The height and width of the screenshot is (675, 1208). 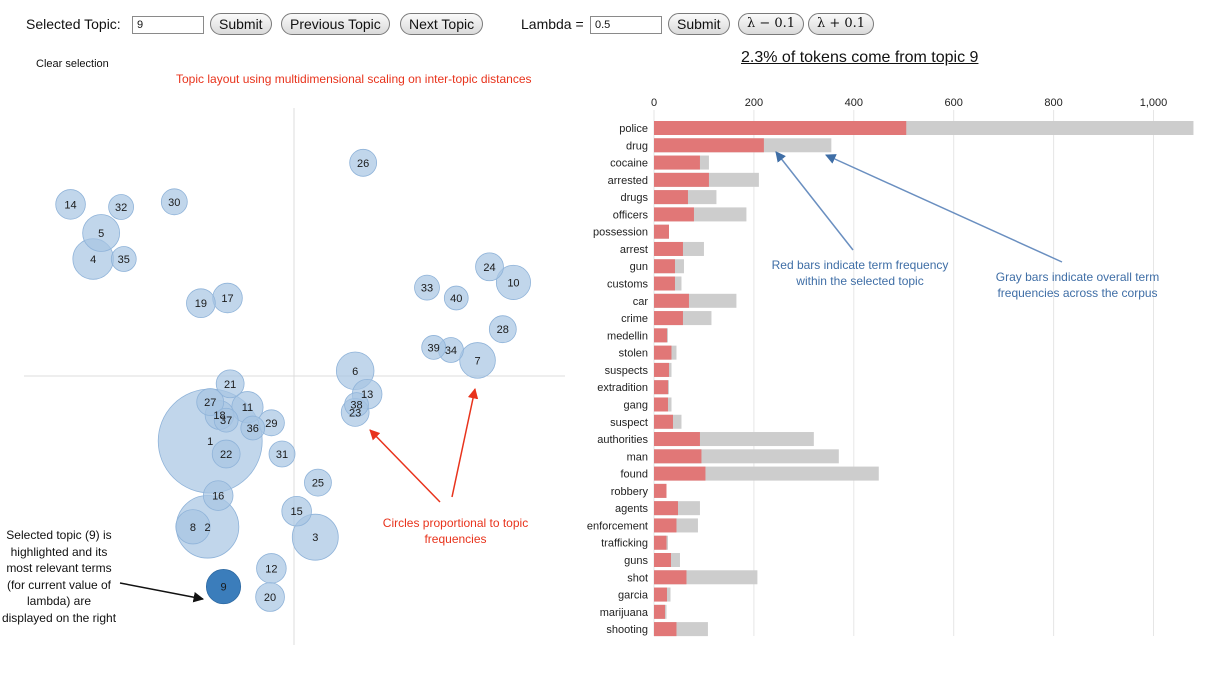 What do you see at coordinates (754, 103) in the screenshot?
I see `x-tick-label: 200` at bounding box center [754, 103].